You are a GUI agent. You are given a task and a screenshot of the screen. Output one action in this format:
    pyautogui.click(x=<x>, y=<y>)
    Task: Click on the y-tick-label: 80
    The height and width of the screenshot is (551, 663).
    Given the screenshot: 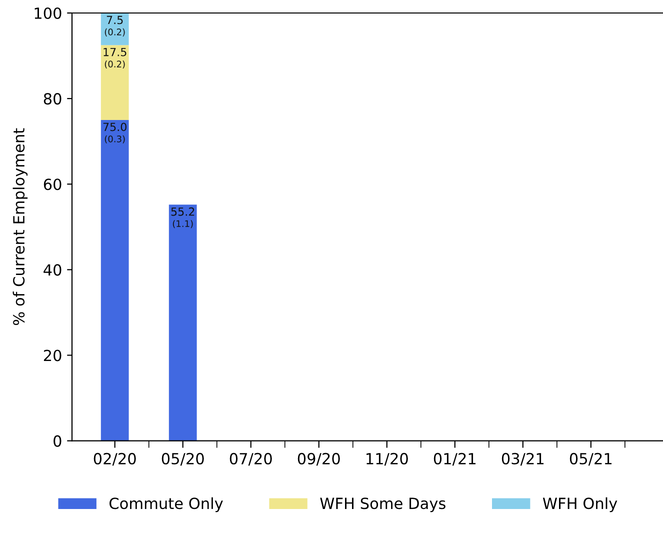 What is the action you would take?
    pyautogui.click(x=53, y=99)
    